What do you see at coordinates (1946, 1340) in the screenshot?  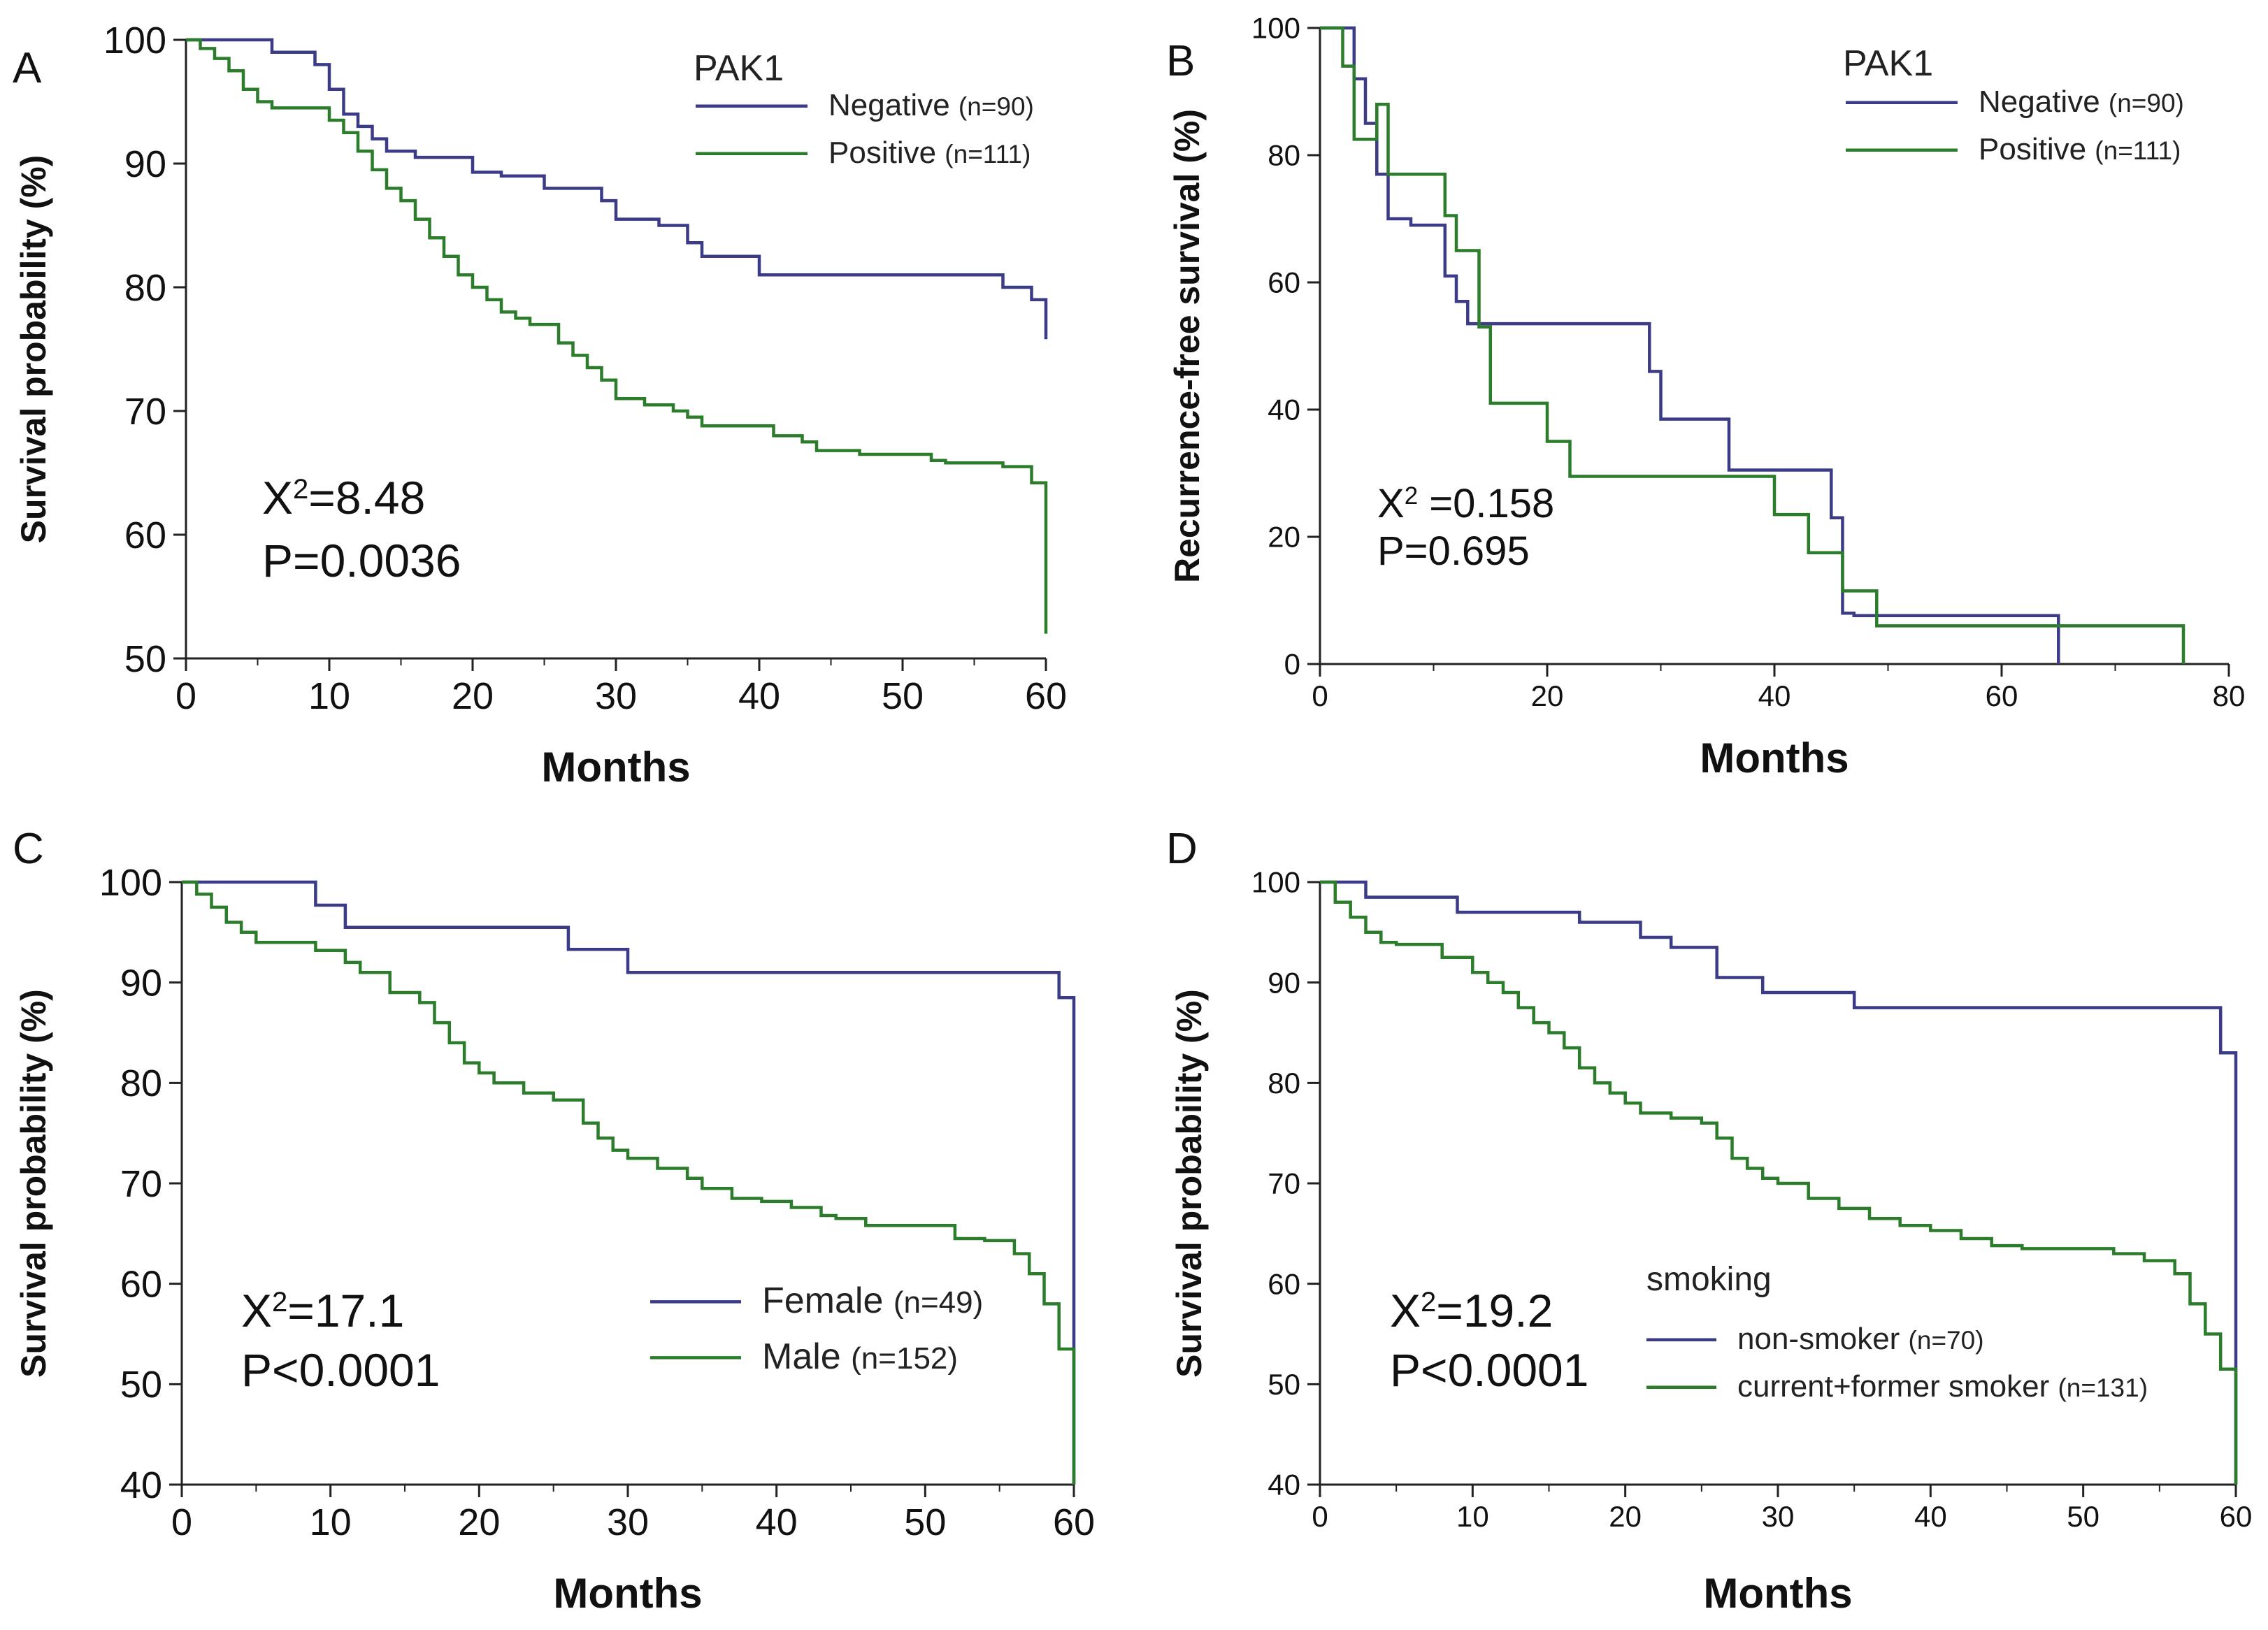 I see `legend-n: (n=70)` at bounding box center [1946, 1340].